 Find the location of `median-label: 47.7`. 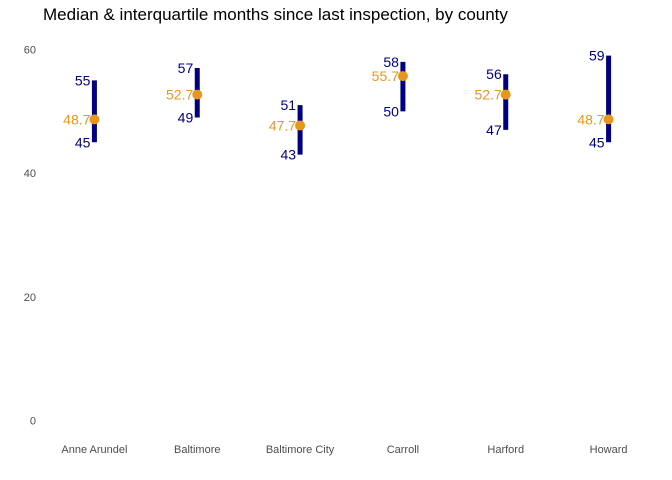

median-label: 47.7 is located at coordinates (282, 126).